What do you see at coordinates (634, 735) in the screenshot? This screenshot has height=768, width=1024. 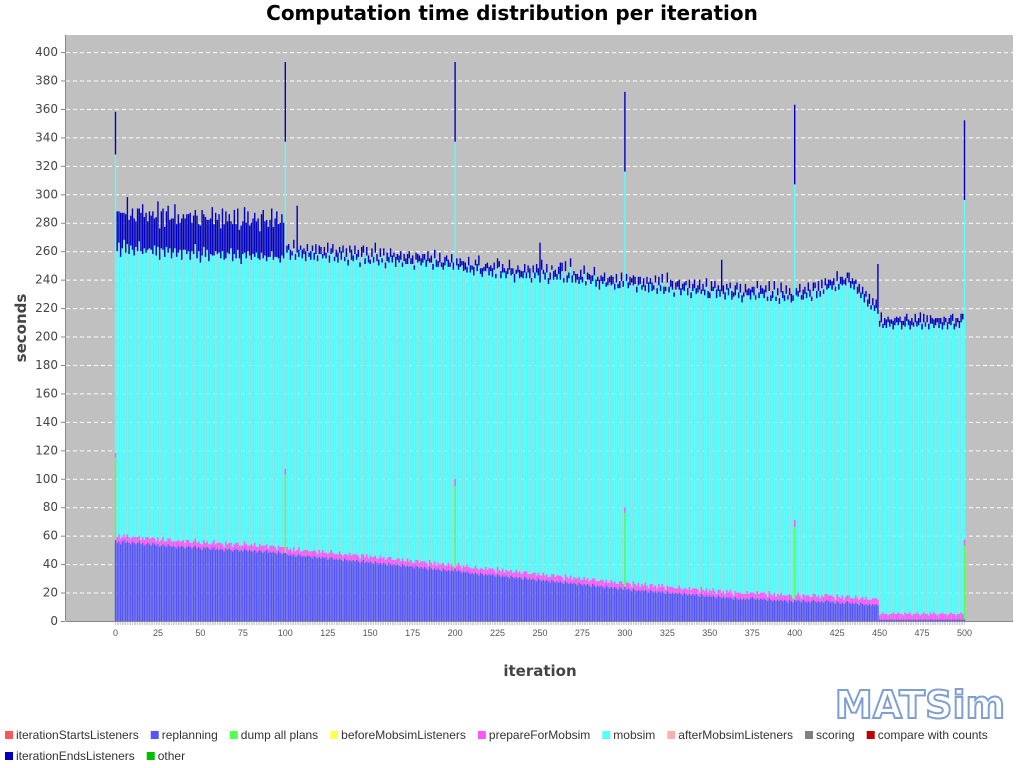 I see `legend-label: mobsim` at bounding box center [634, 735].